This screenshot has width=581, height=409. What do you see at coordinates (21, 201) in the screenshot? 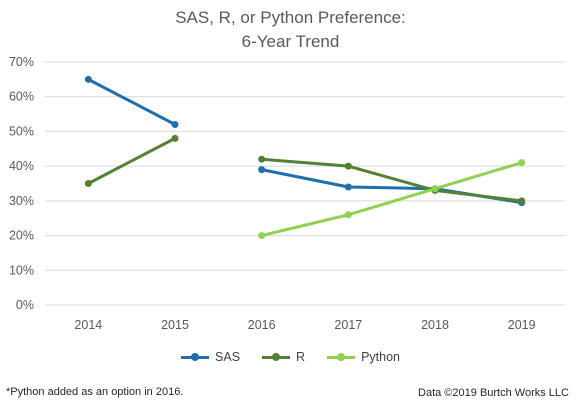
I see `y-tick-label: 30%` at bounding box center [21, 201].